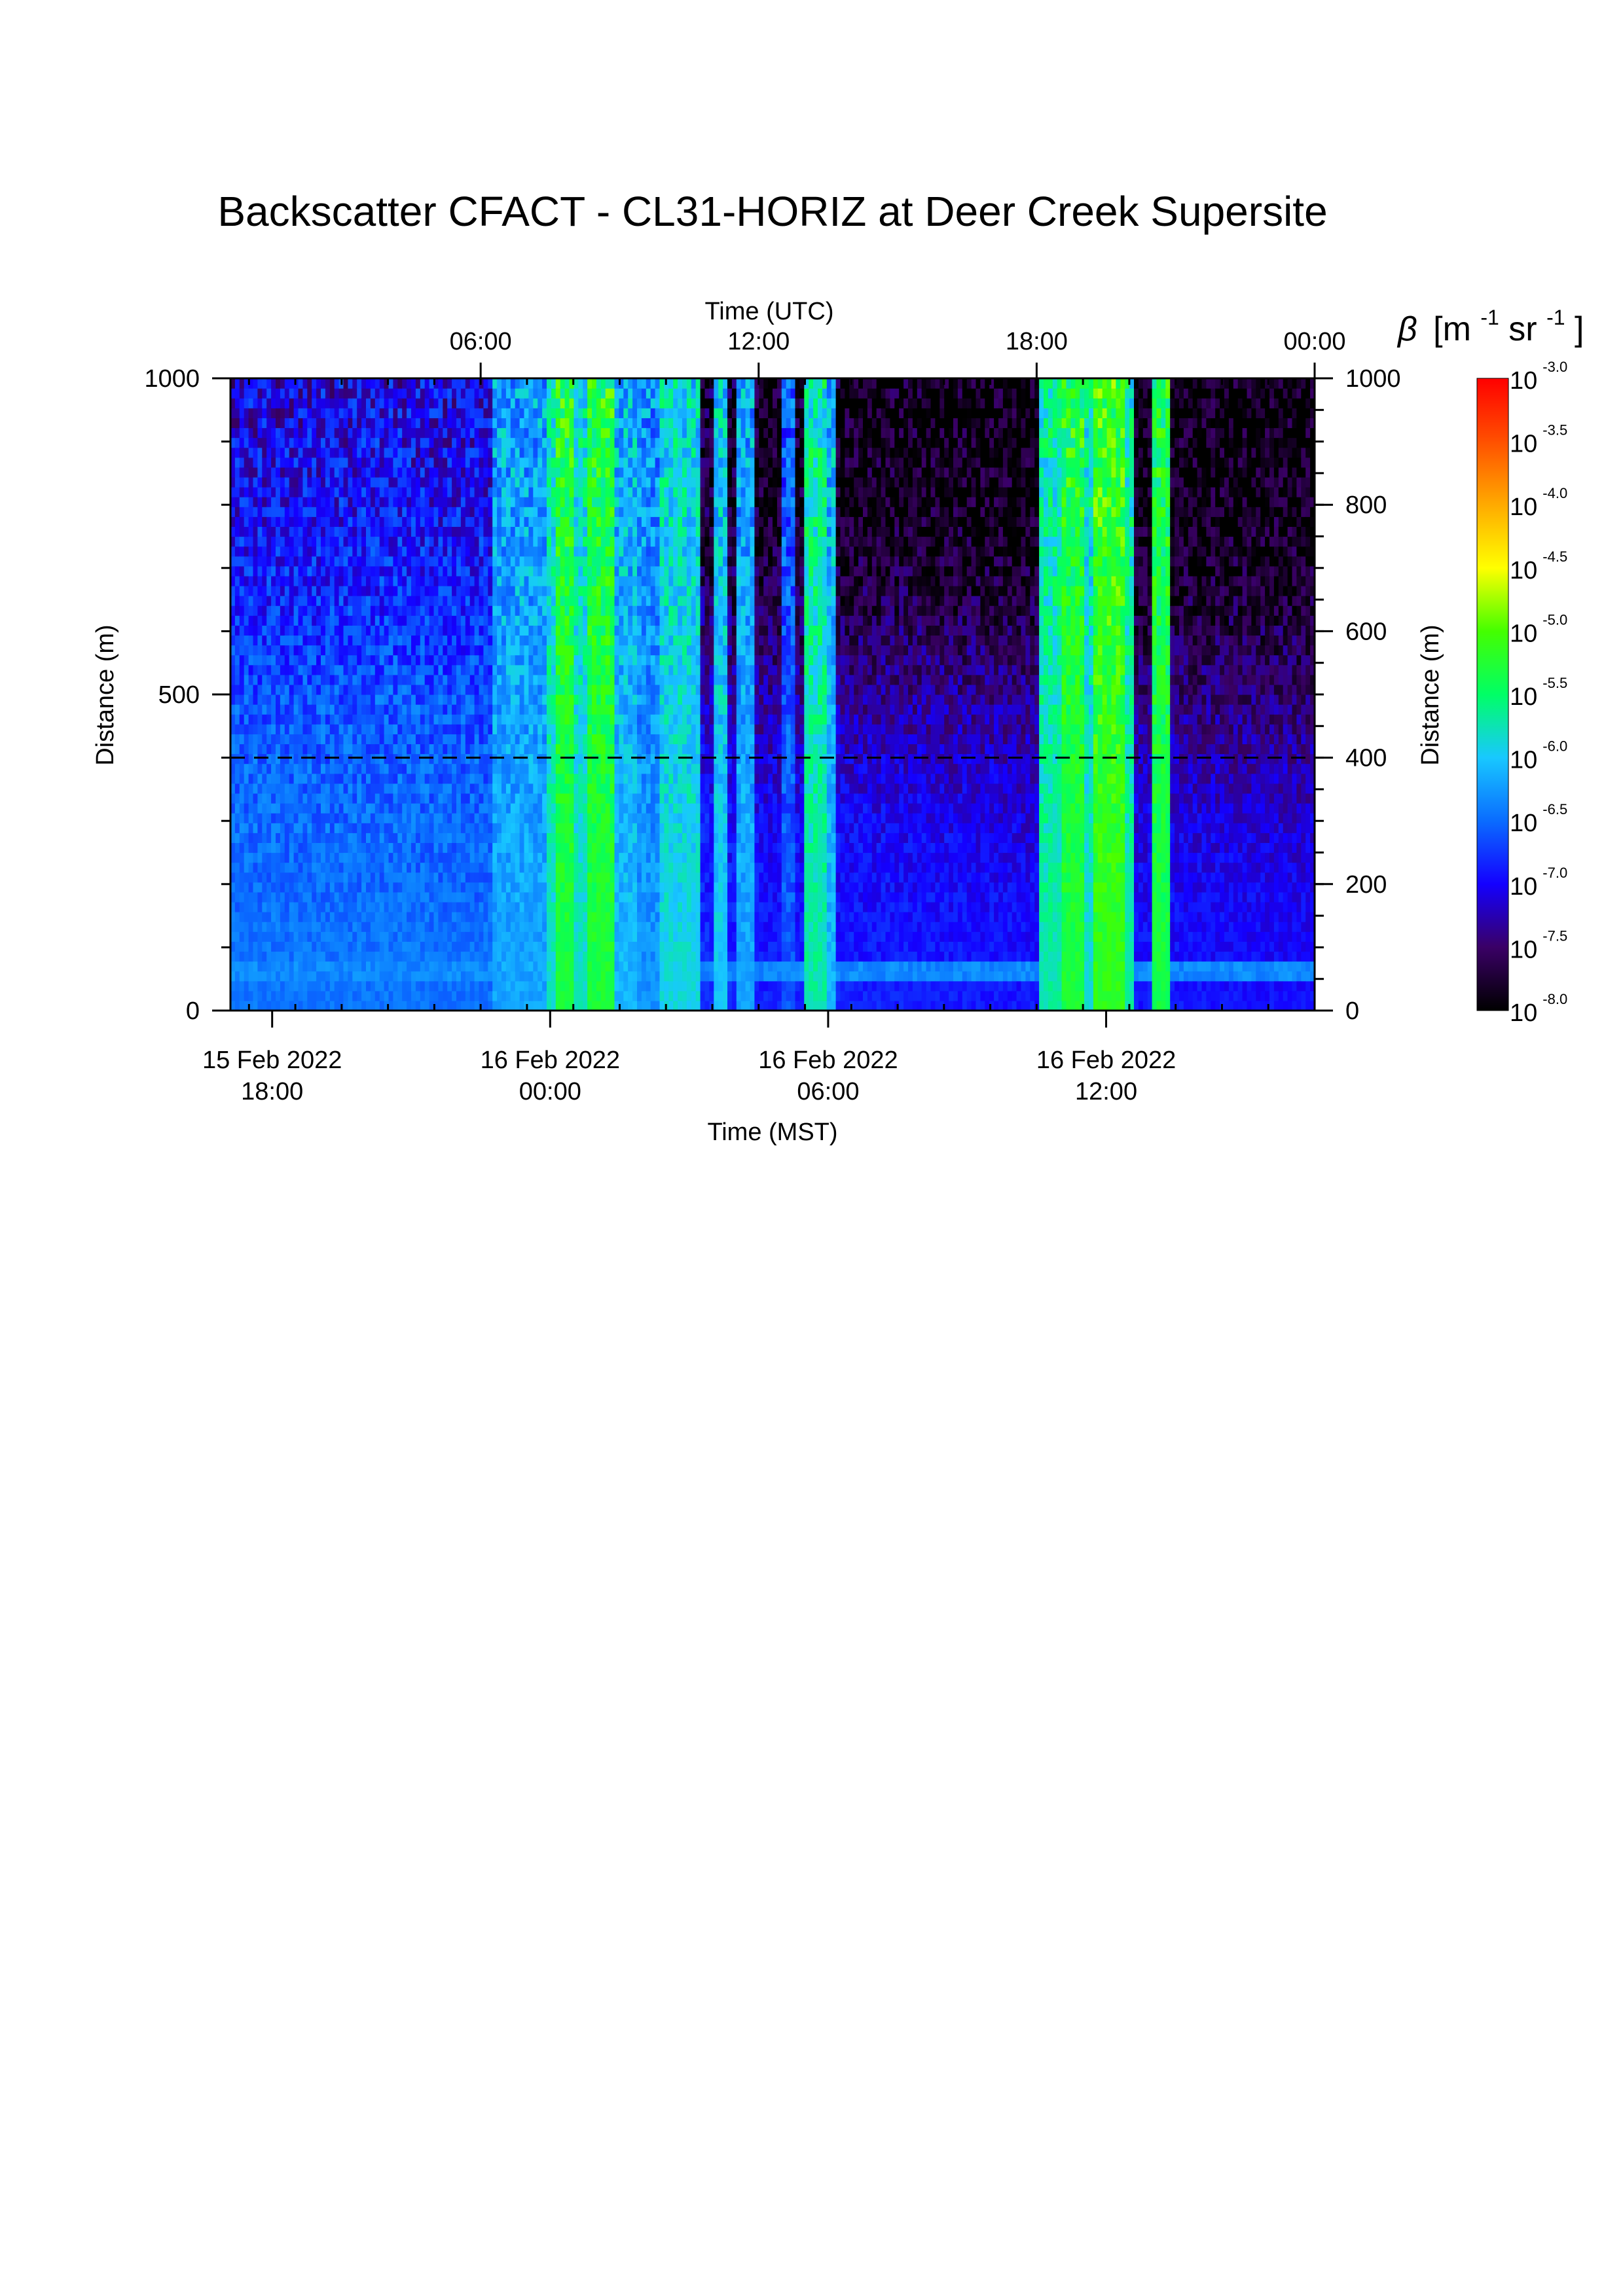  What do you see at coordinates (1366, 505) in the screenshot?
I see `right-tick-label: 800` at bounding box center [1366, 505].